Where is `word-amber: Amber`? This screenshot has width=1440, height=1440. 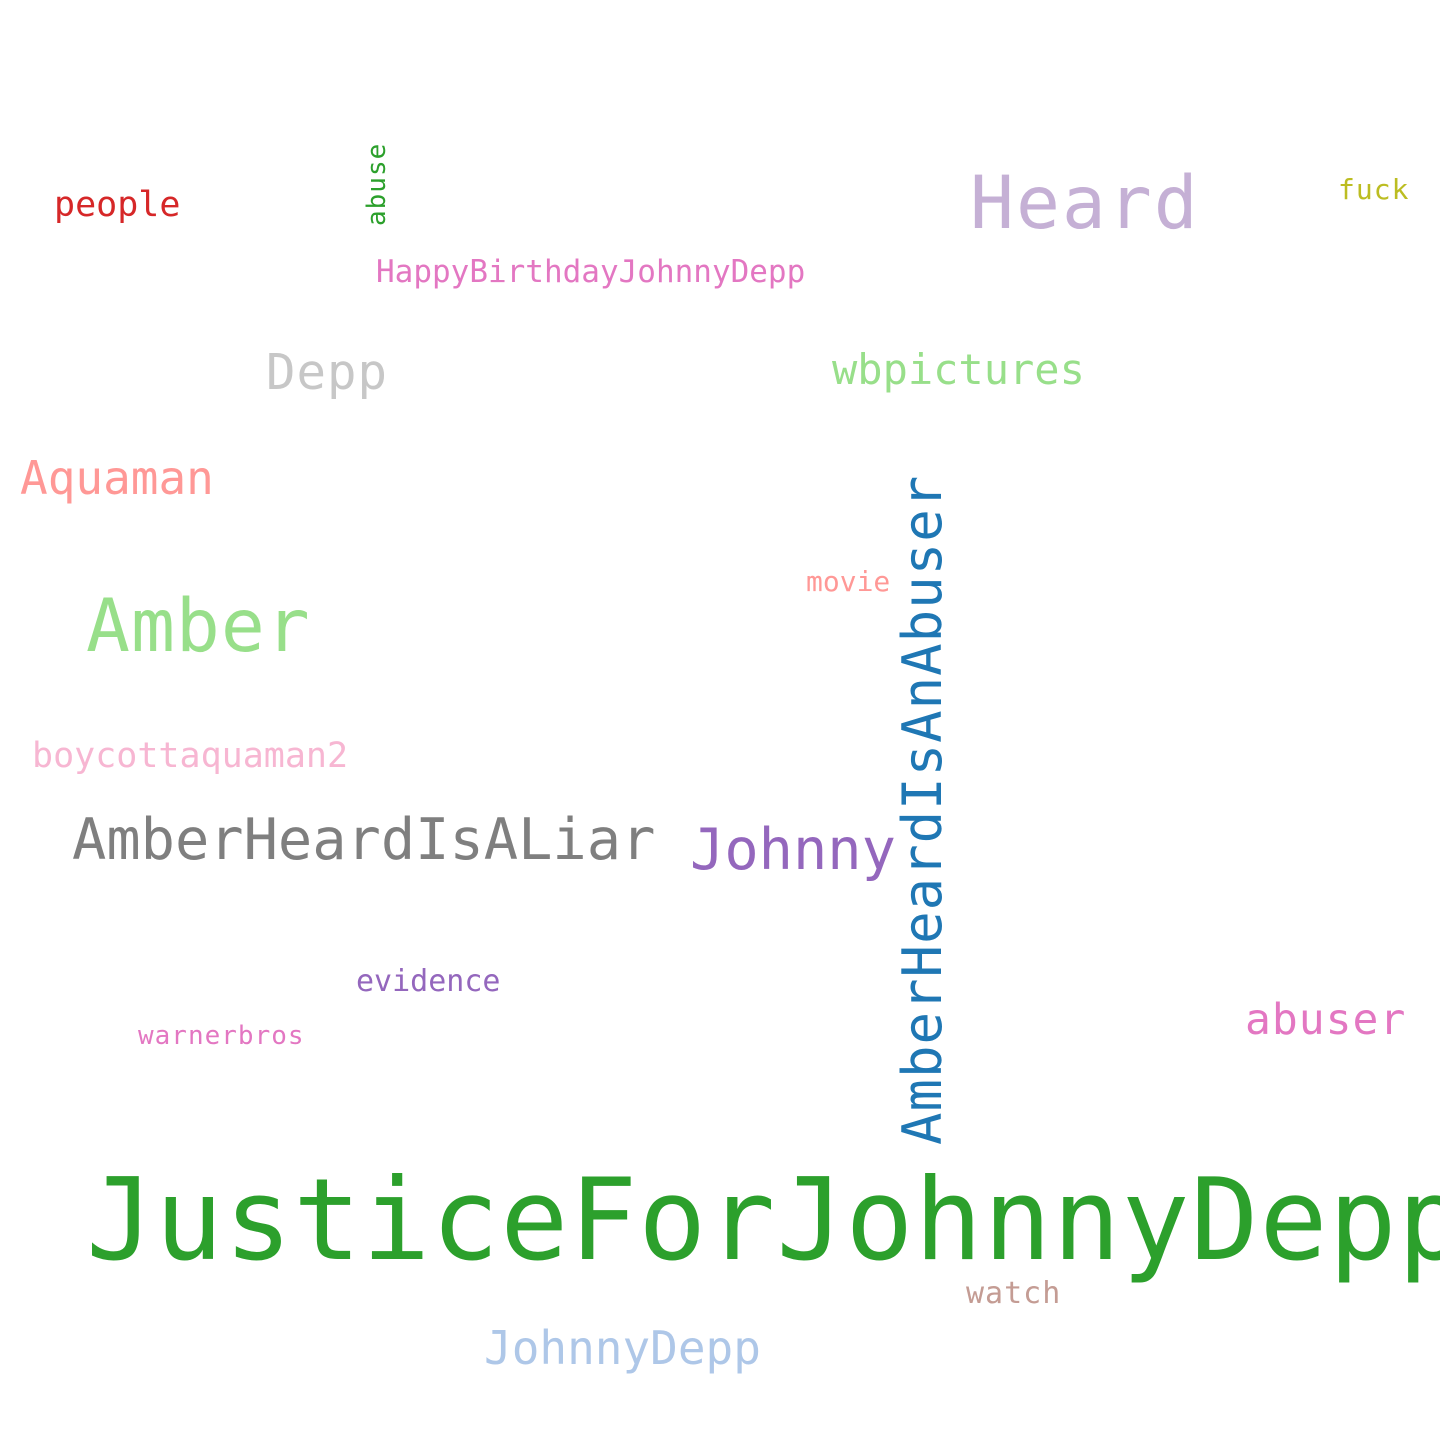 word-amber: Amber is located at coordinates (198, 626).